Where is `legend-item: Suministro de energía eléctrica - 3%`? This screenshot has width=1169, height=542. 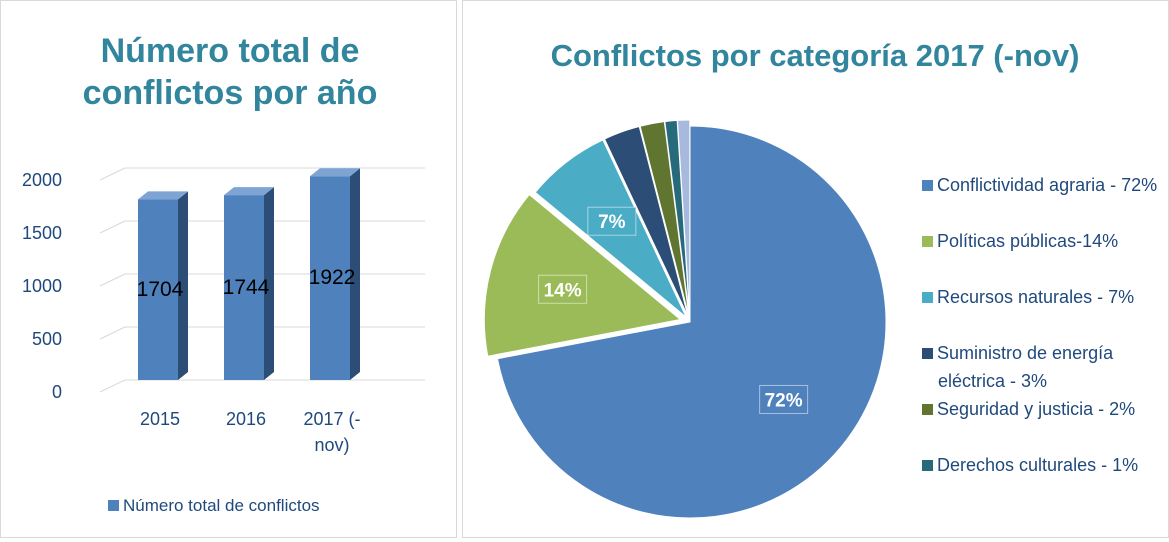
legend-item: Suministro de energía eléctrica - 3% is located at coordinates (1045, 367).